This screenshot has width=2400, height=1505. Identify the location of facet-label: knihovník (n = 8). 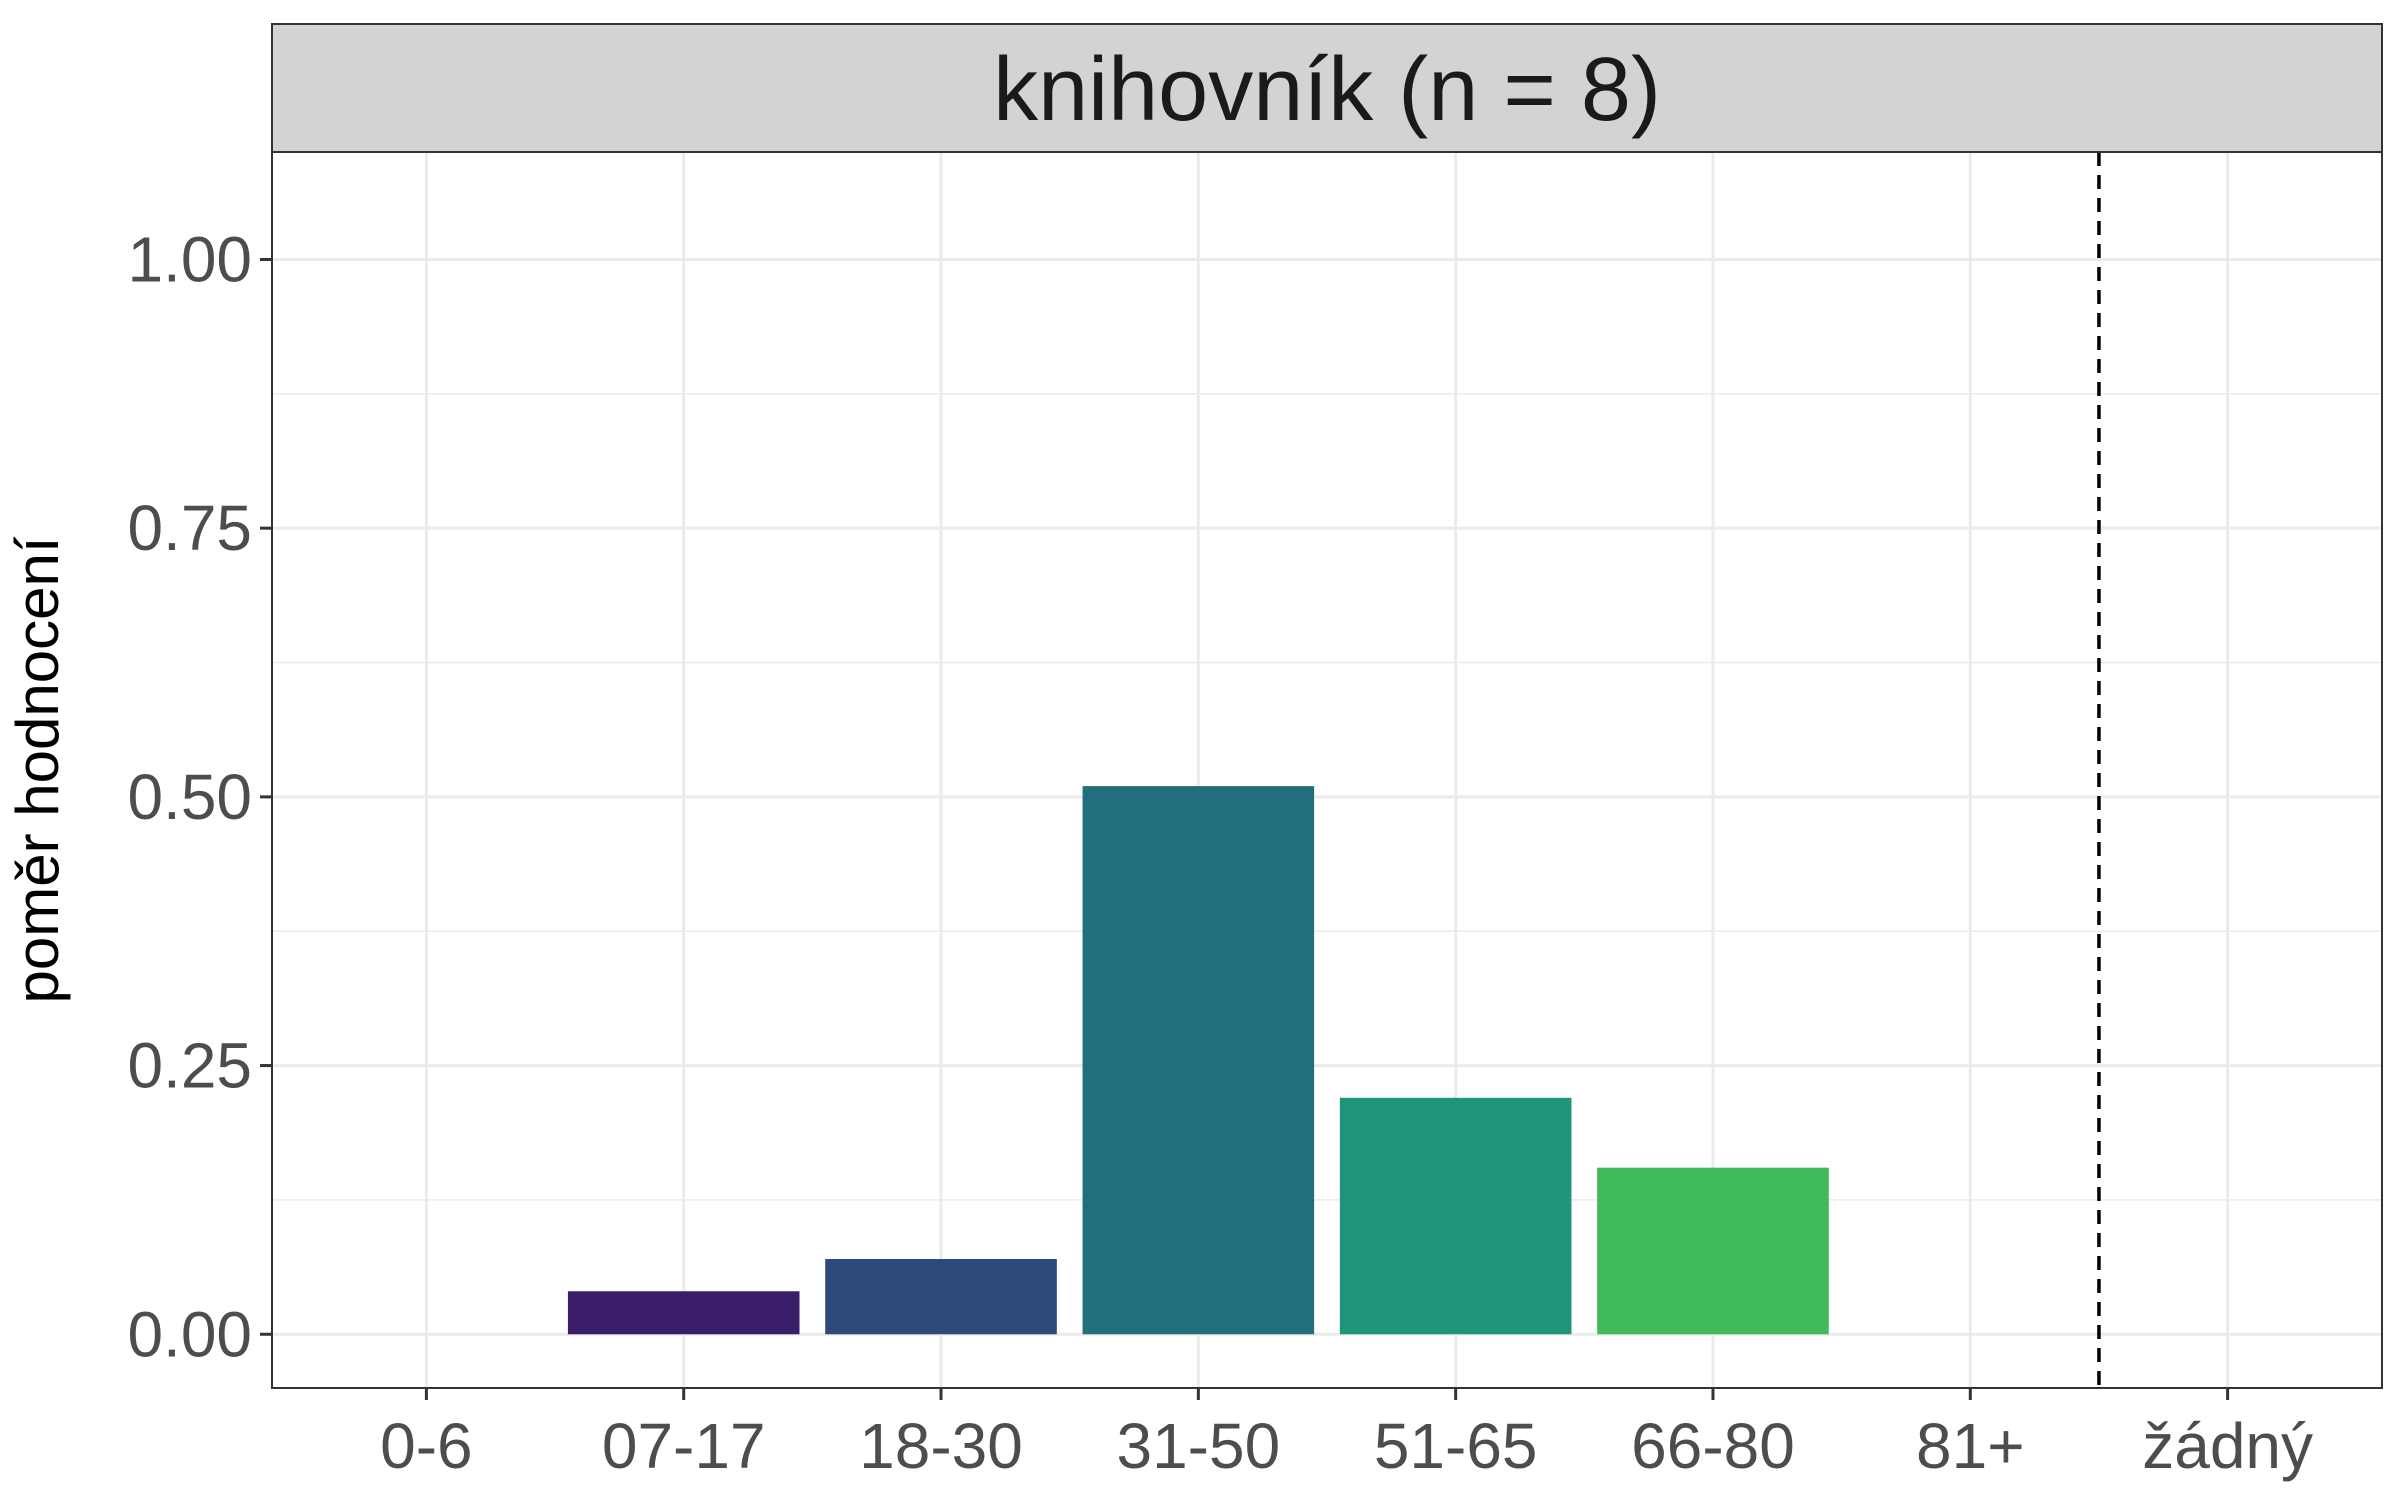
(1327, 90).